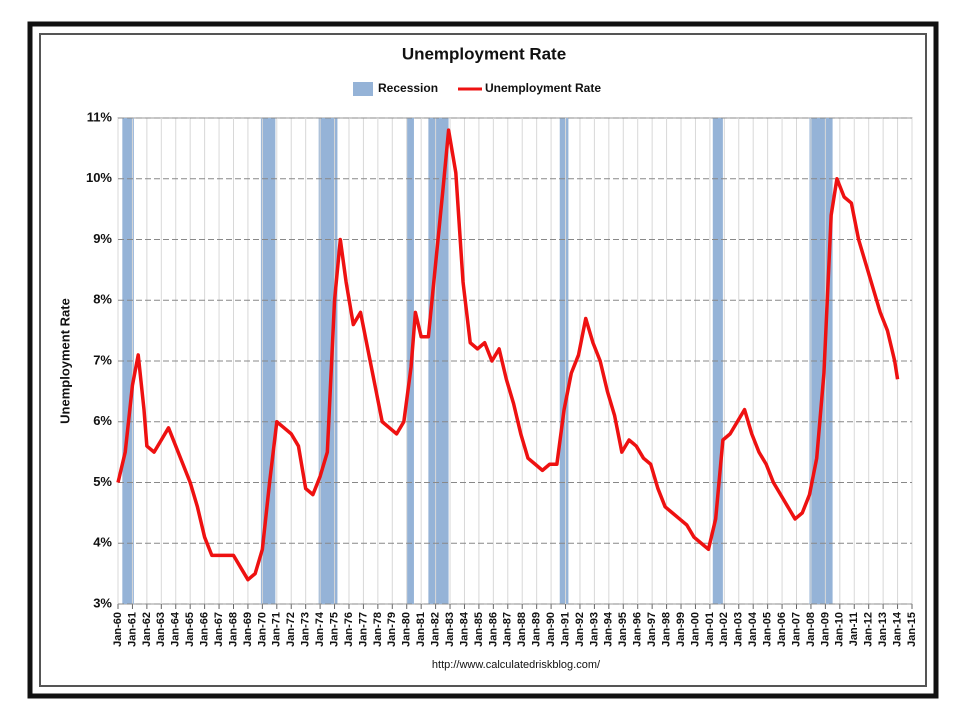 The width and height of the screenshot is (960, 720). Describe the element at coordinates (695, 629) in the screenshot. I see `x-tick-label: Jan-00` at that location.